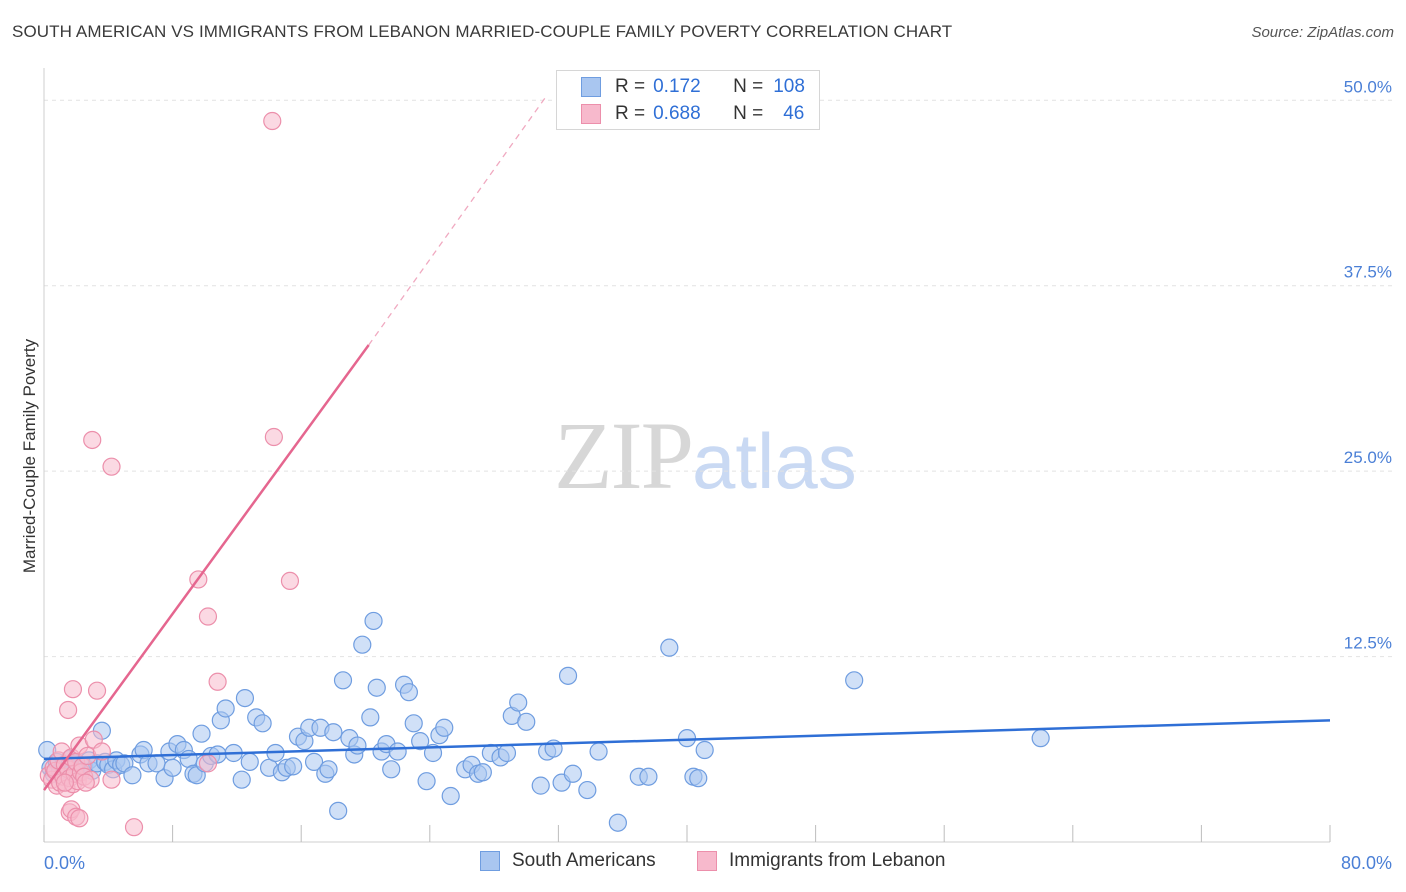  What do you see at coordinates (707, 861) in the screenshot?
I see `lebanon-legend-swatch` at bounding box center [707, 861].